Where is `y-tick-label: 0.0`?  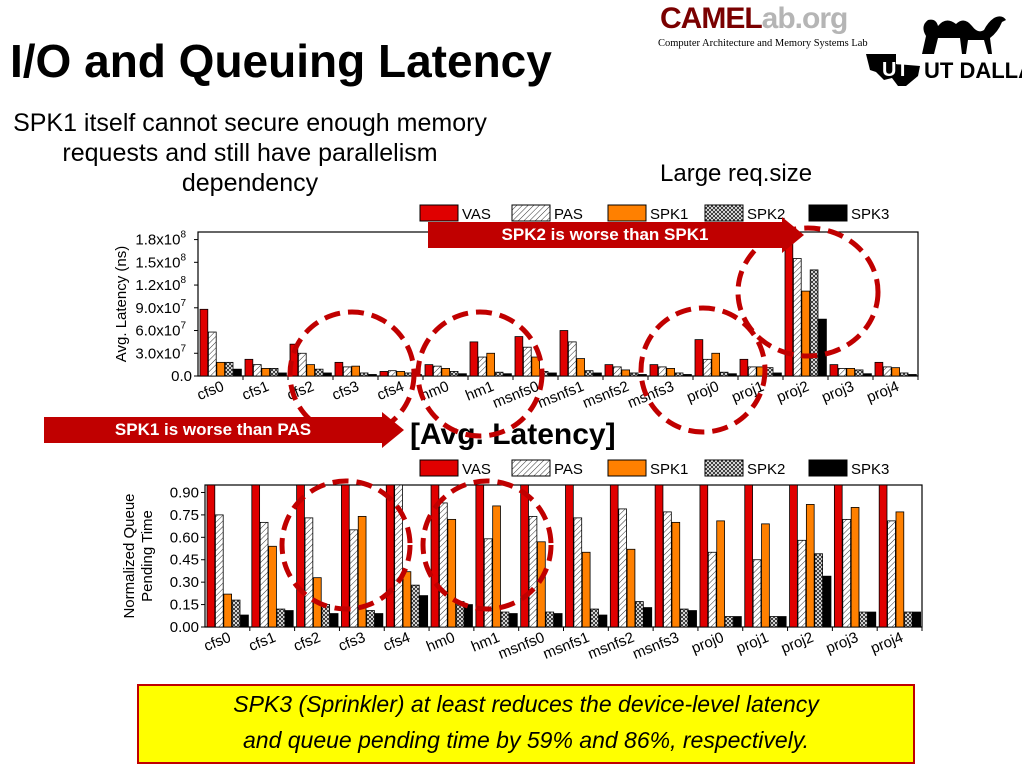
y-tick-label: 0.0 is located at coordinates (181, 376).